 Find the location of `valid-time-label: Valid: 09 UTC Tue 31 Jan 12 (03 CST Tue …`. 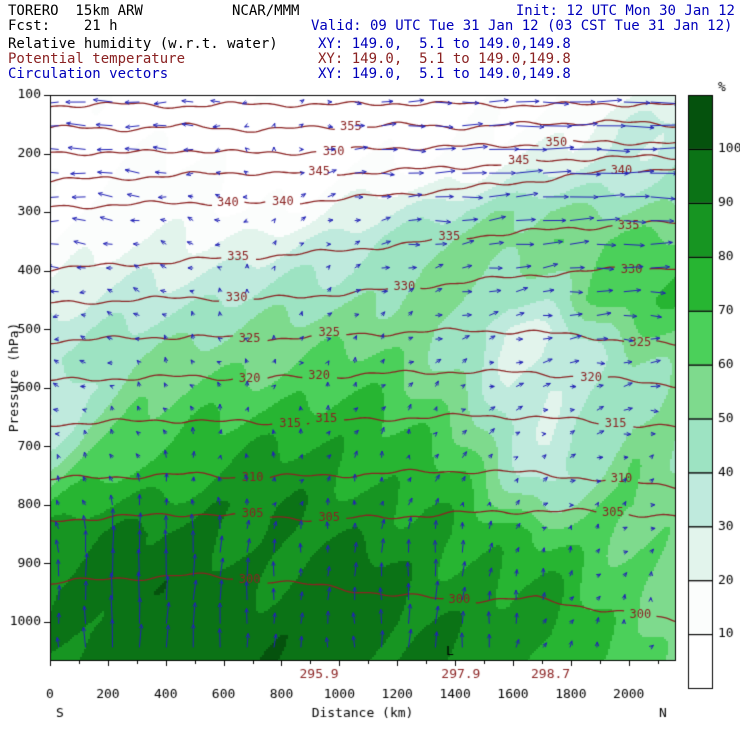

valid-time-label: Valid: 09 UTC Tue 31 Jan 12 (03 CST Tue … is located at coordinates (522, 26).